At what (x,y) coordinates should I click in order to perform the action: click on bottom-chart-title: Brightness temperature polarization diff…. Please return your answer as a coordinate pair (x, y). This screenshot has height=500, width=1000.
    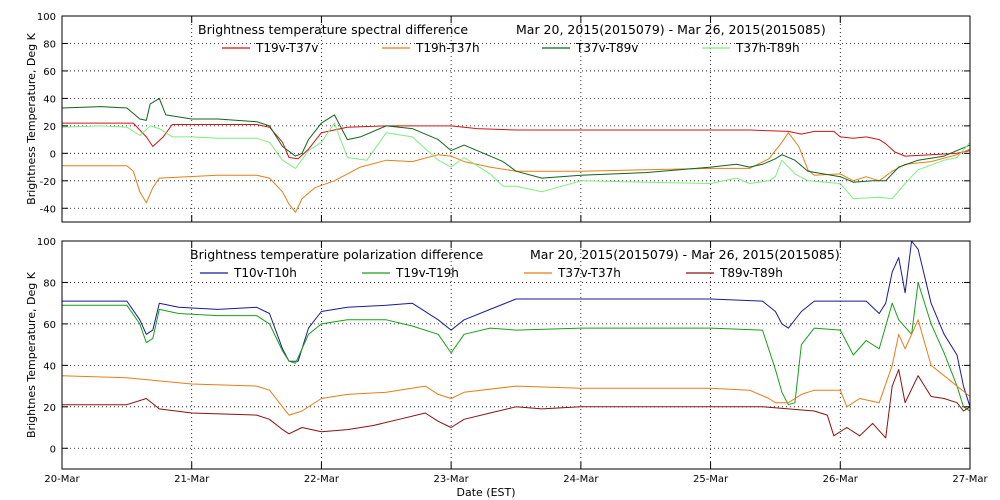
    Looking at the image, I should click on (337, 254).